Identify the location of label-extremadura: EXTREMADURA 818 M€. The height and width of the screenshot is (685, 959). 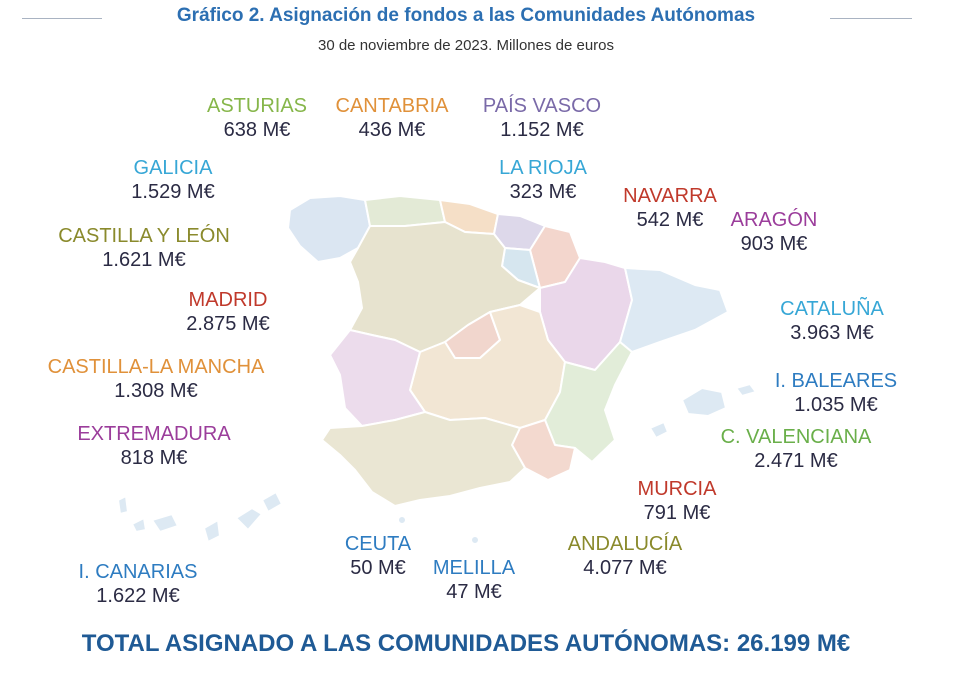
(154, 446).